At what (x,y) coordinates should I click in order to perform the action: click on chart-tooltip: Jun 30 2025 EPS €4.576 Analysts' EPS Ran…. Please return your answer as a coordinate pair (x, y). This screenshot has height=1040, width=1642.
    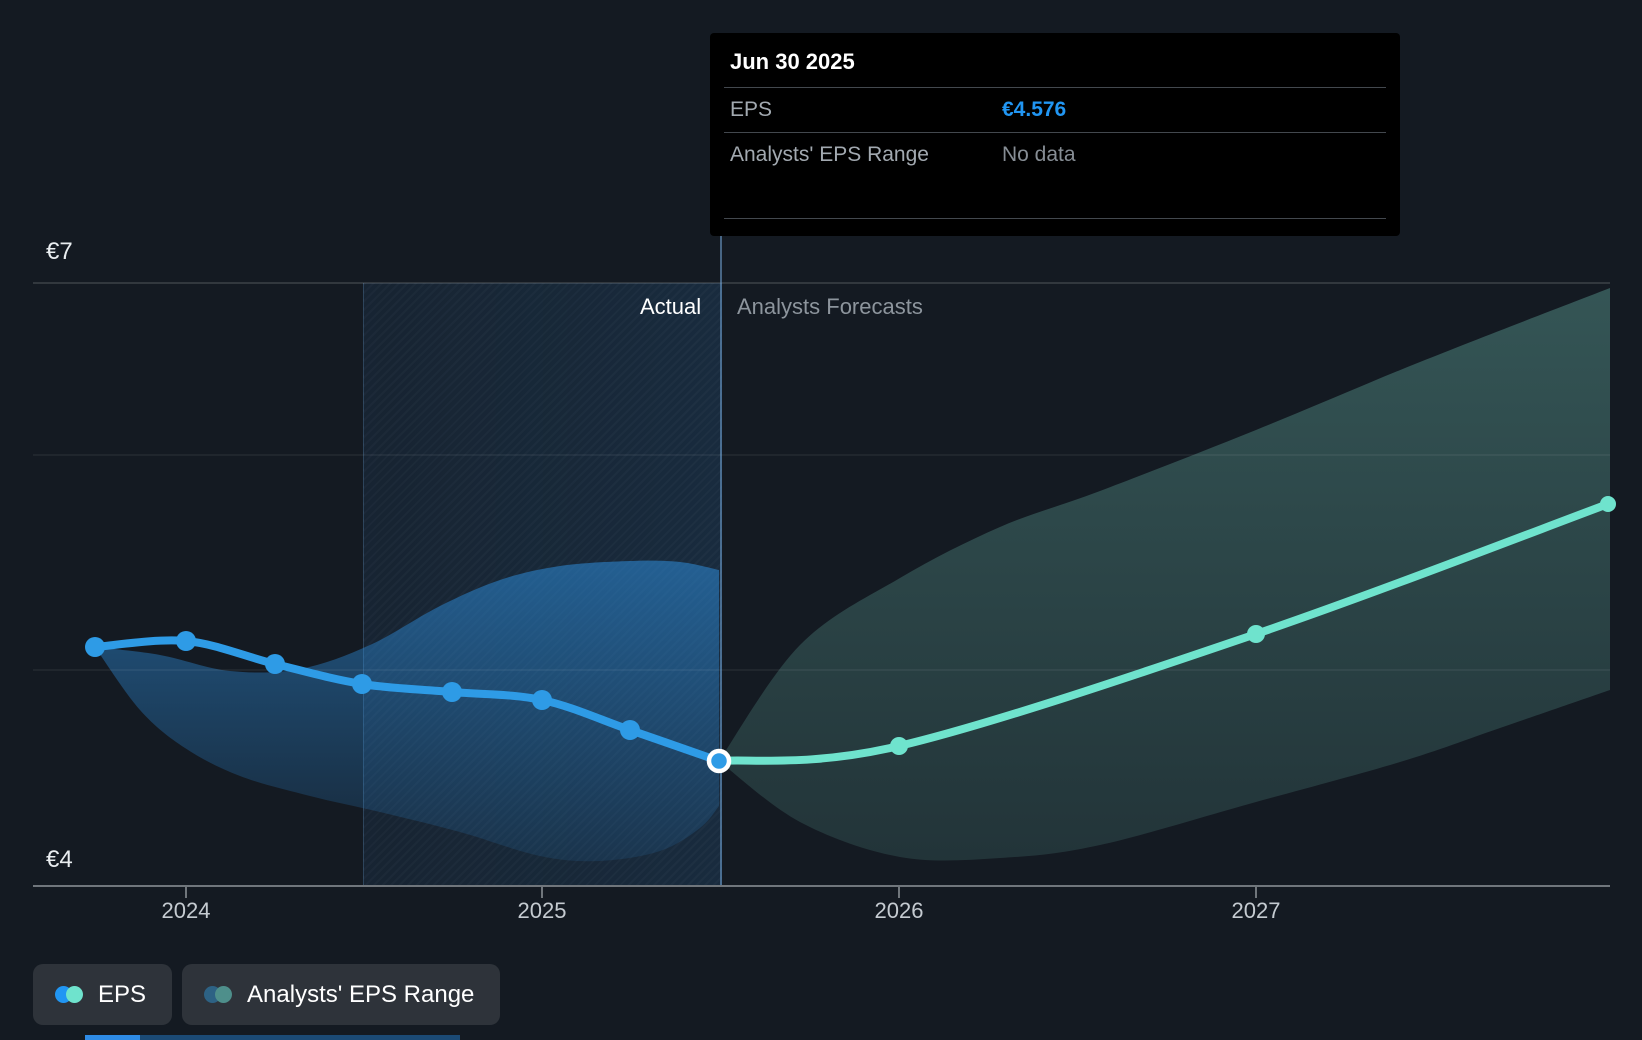
    Looking at the image, I should click on (1055, 134).